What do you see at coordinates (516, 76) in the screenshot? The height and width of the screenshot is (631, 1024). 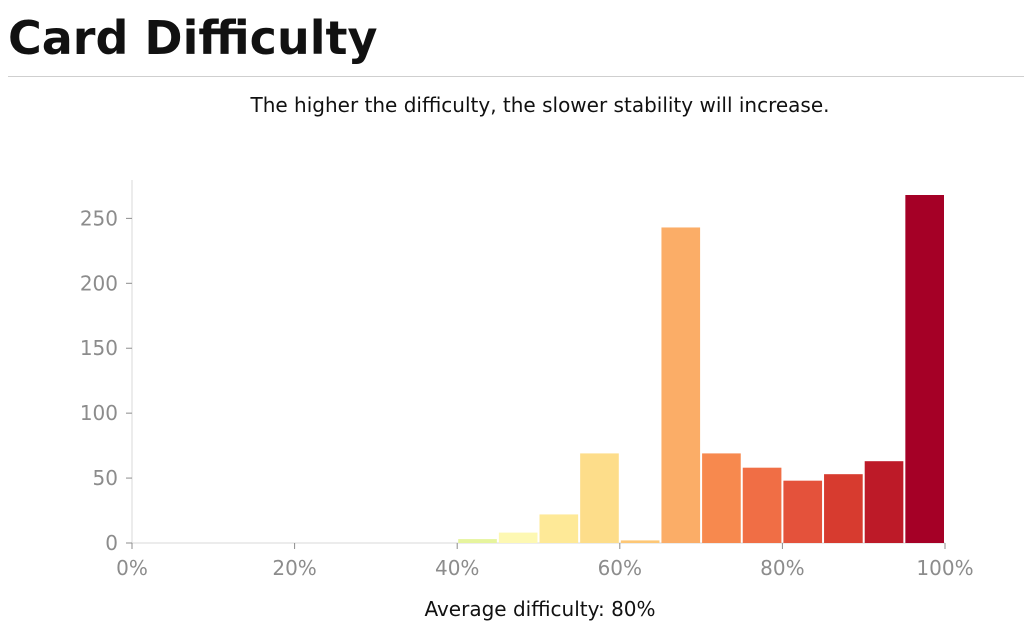 I see `title-divider` at bounding box center [516, 76].